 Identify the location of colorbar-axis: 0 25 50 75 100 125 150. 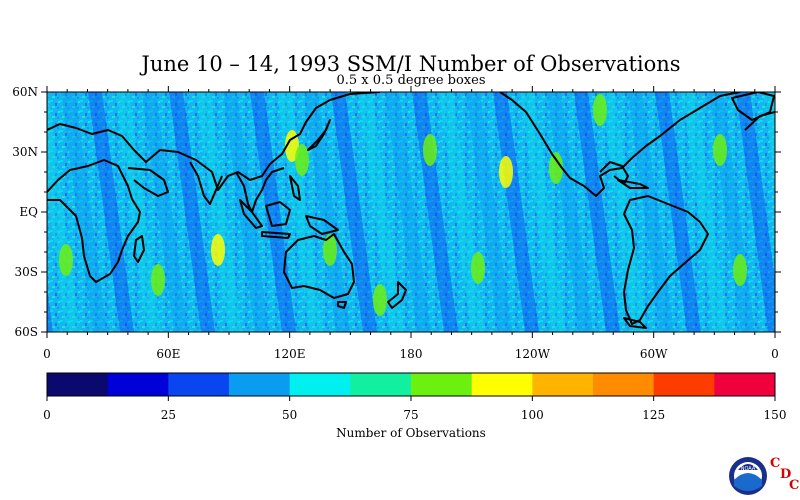
(414, 409).